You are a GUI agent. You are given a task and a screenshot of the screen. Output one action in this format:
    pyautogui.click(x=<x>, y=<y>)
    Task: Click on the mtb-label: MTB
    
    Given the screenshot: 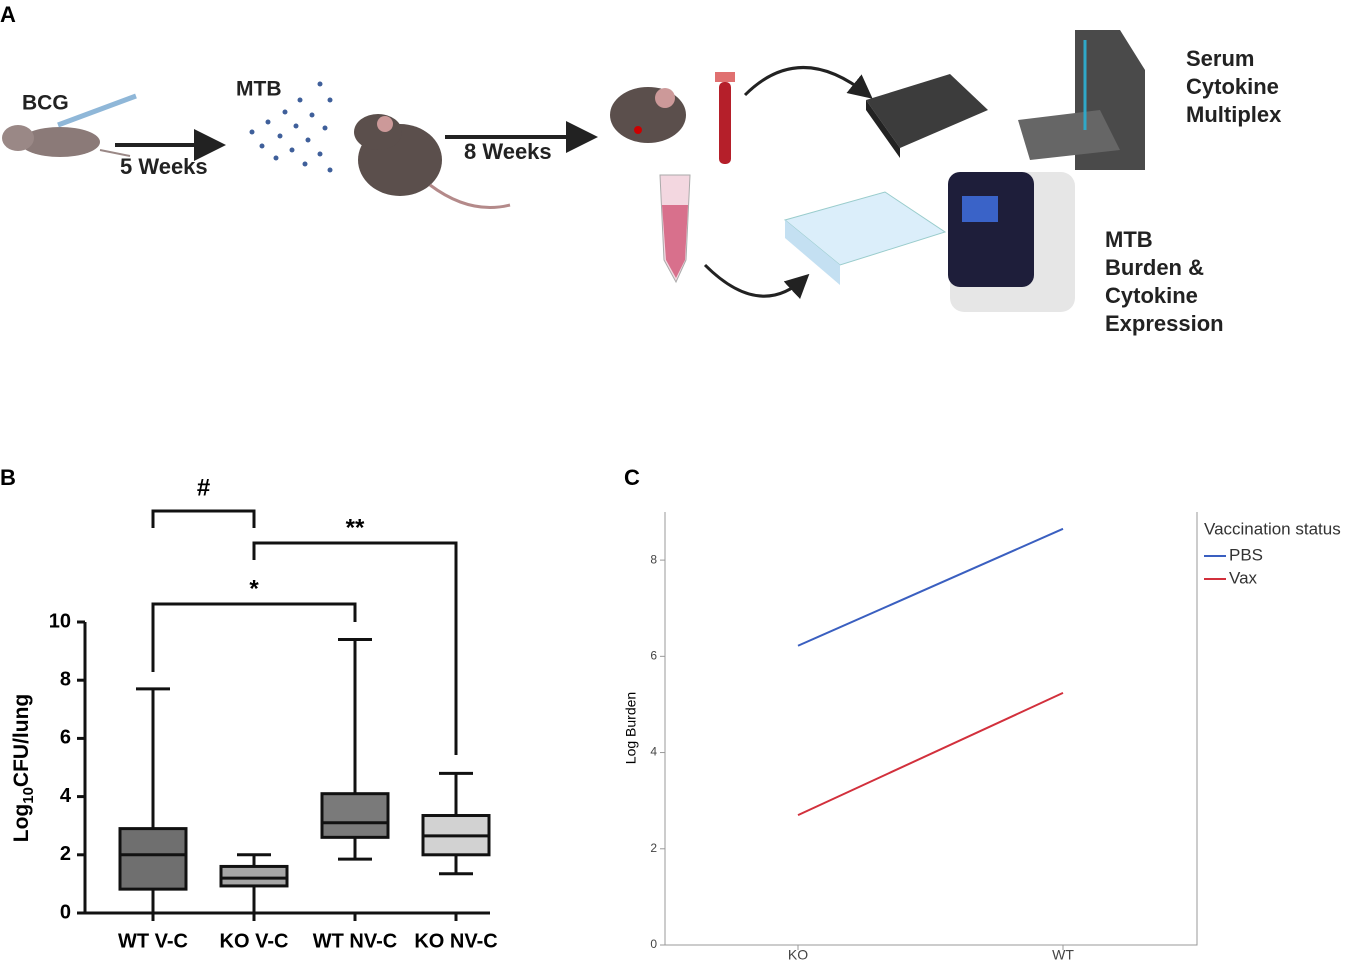 What is the action you would take?
    pyautogui.click(x=259, y=89)
    